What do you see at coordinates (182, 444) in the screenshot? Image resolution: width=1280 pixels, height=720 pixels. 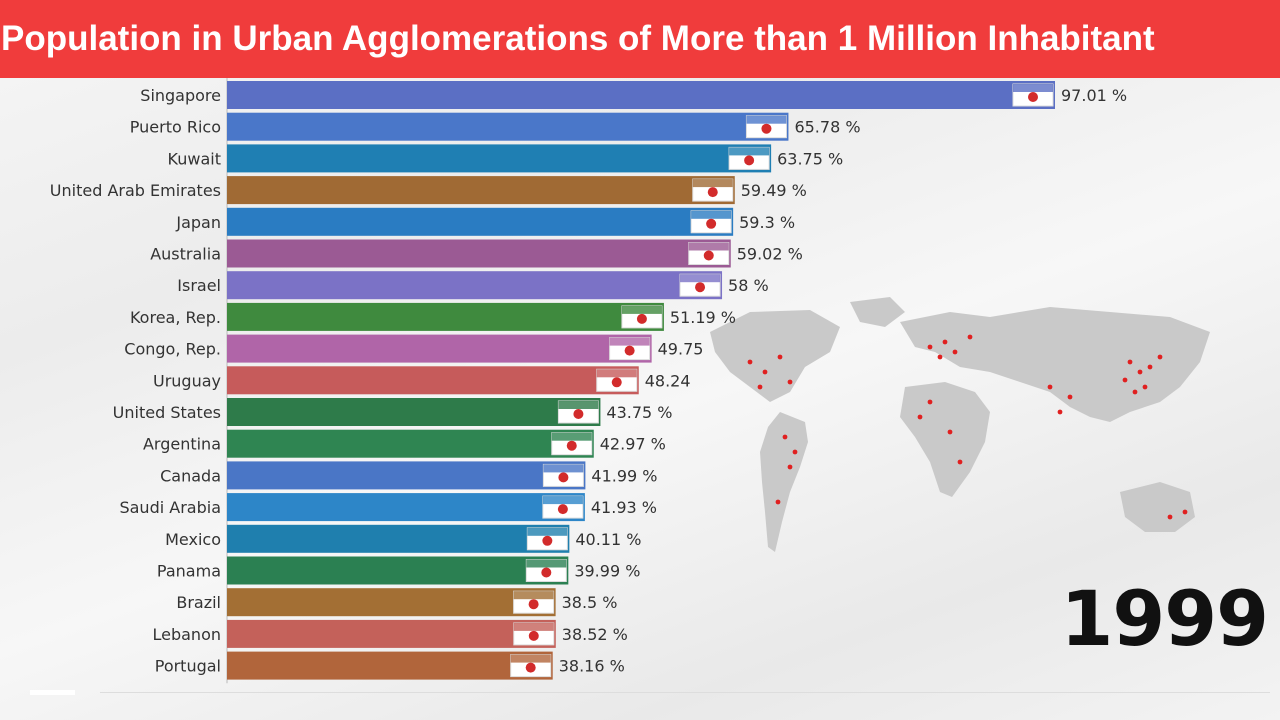 I see `category-label: Argentina` at bounding box center [182, 444].